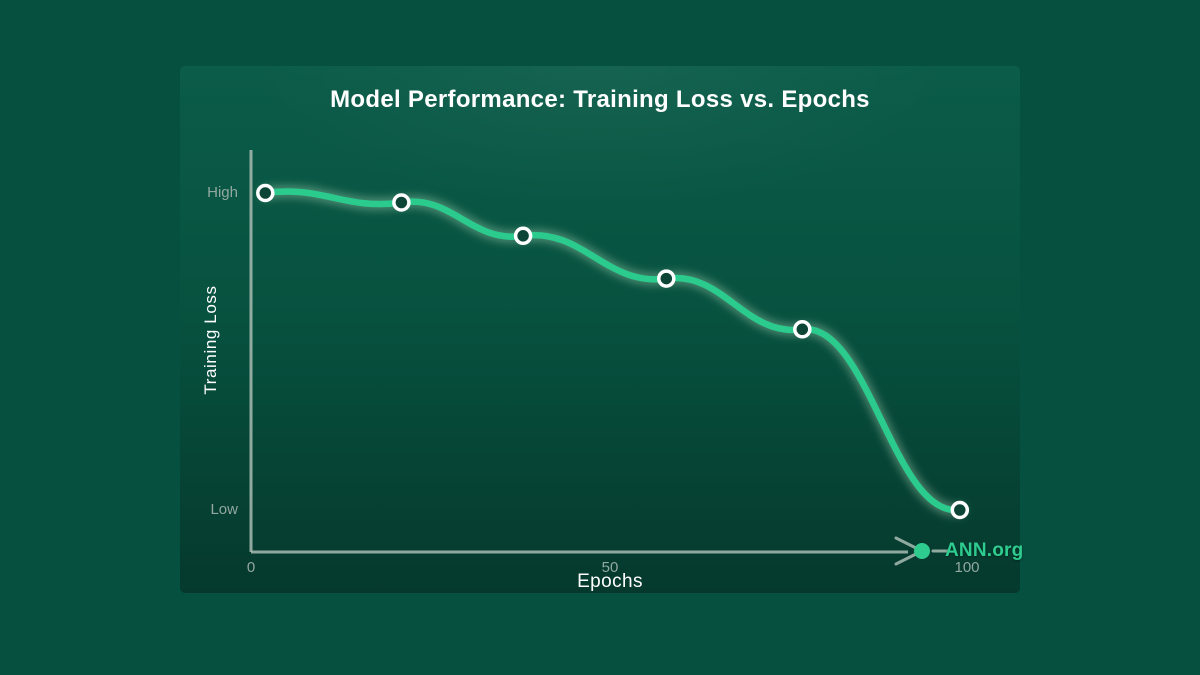 The height and width of the screenshot is (675, 1200). I want to click on x-axis-label: Epochs, so click(610, 581).